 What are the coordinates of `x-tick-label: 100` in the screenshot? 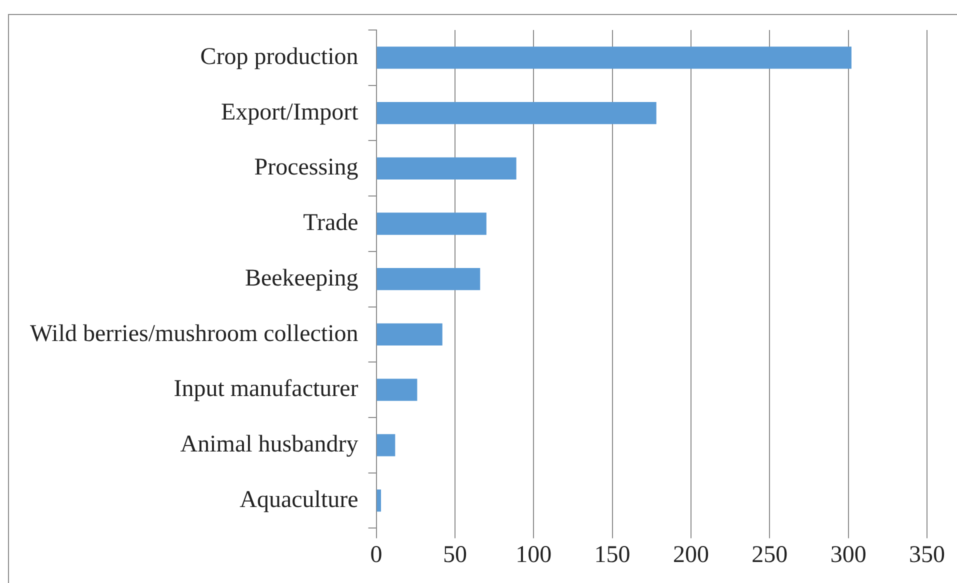 It's located at (534, 555).